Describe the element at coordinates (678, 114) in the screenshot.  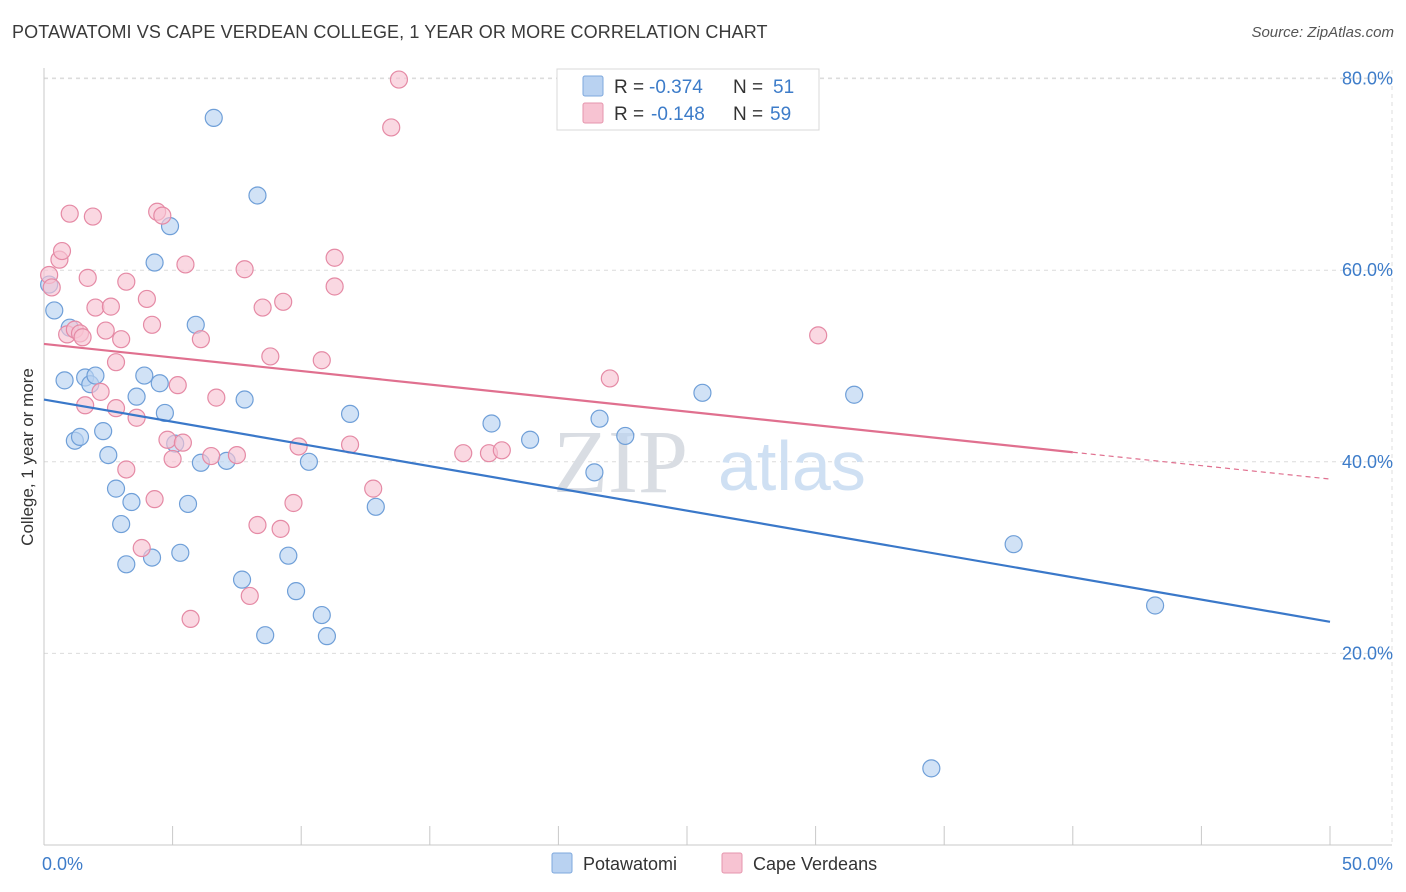
I see `legend-r-value-2: -0.148` at that location.